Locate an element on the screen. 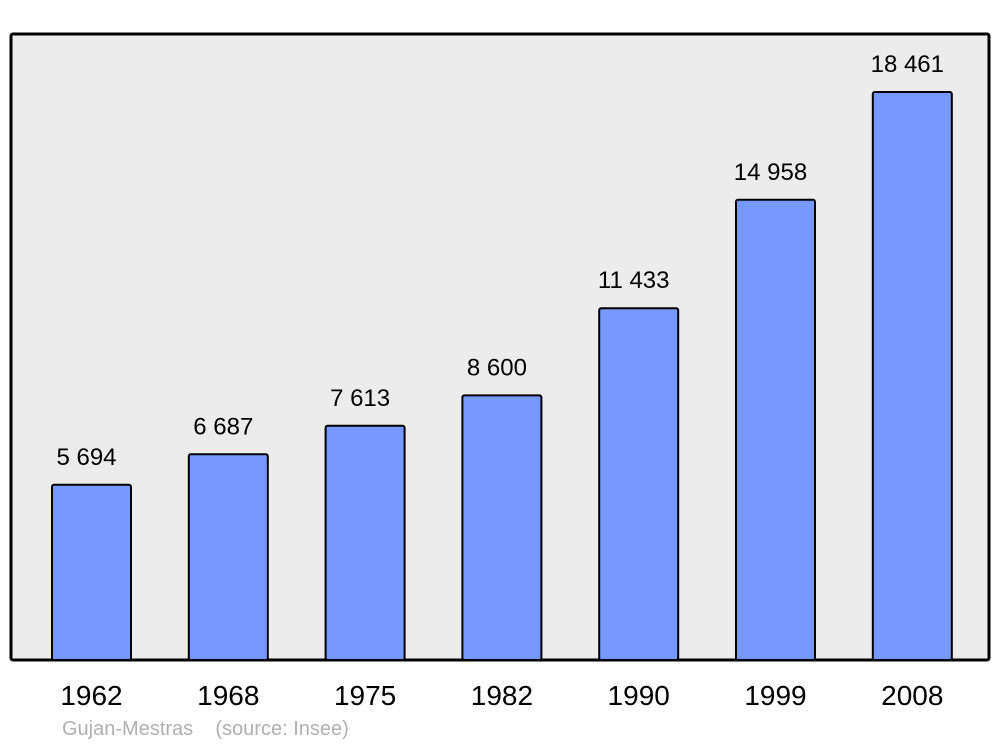 This screenshot has height=747, width=1000. data-label-1990: 11 433 is located at coordinates (634, 280).